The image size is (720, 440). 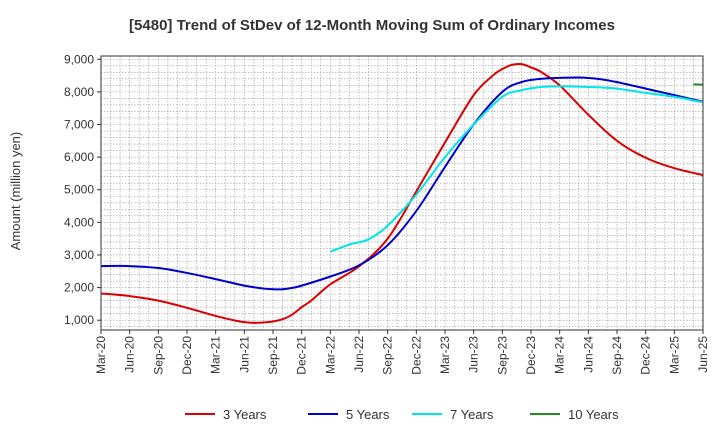 What do you see at coordinates (216, 355) in the screenshot?
I see `x-tick-label: Mar-21` at bounding box center [216, 355].